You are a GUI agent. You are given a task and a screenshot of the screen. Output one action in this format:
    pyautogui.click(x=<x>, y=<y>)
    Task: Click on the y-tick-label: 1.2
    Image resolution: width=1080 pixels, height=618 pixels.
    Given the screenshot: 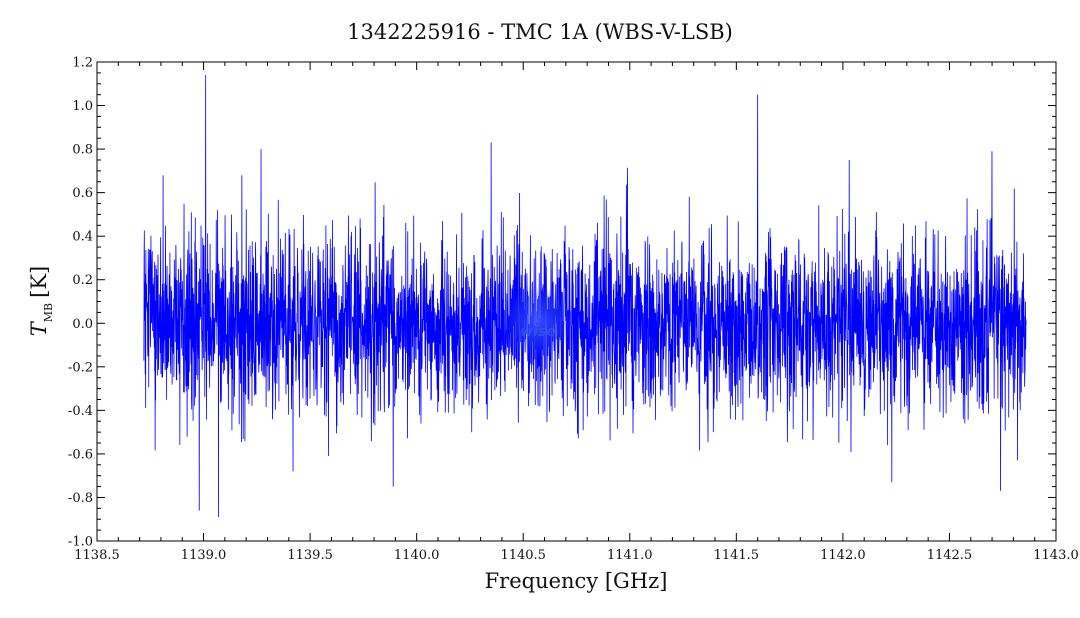 What is the action you would take?
    pyautogui.click(x=82, y=63)
    